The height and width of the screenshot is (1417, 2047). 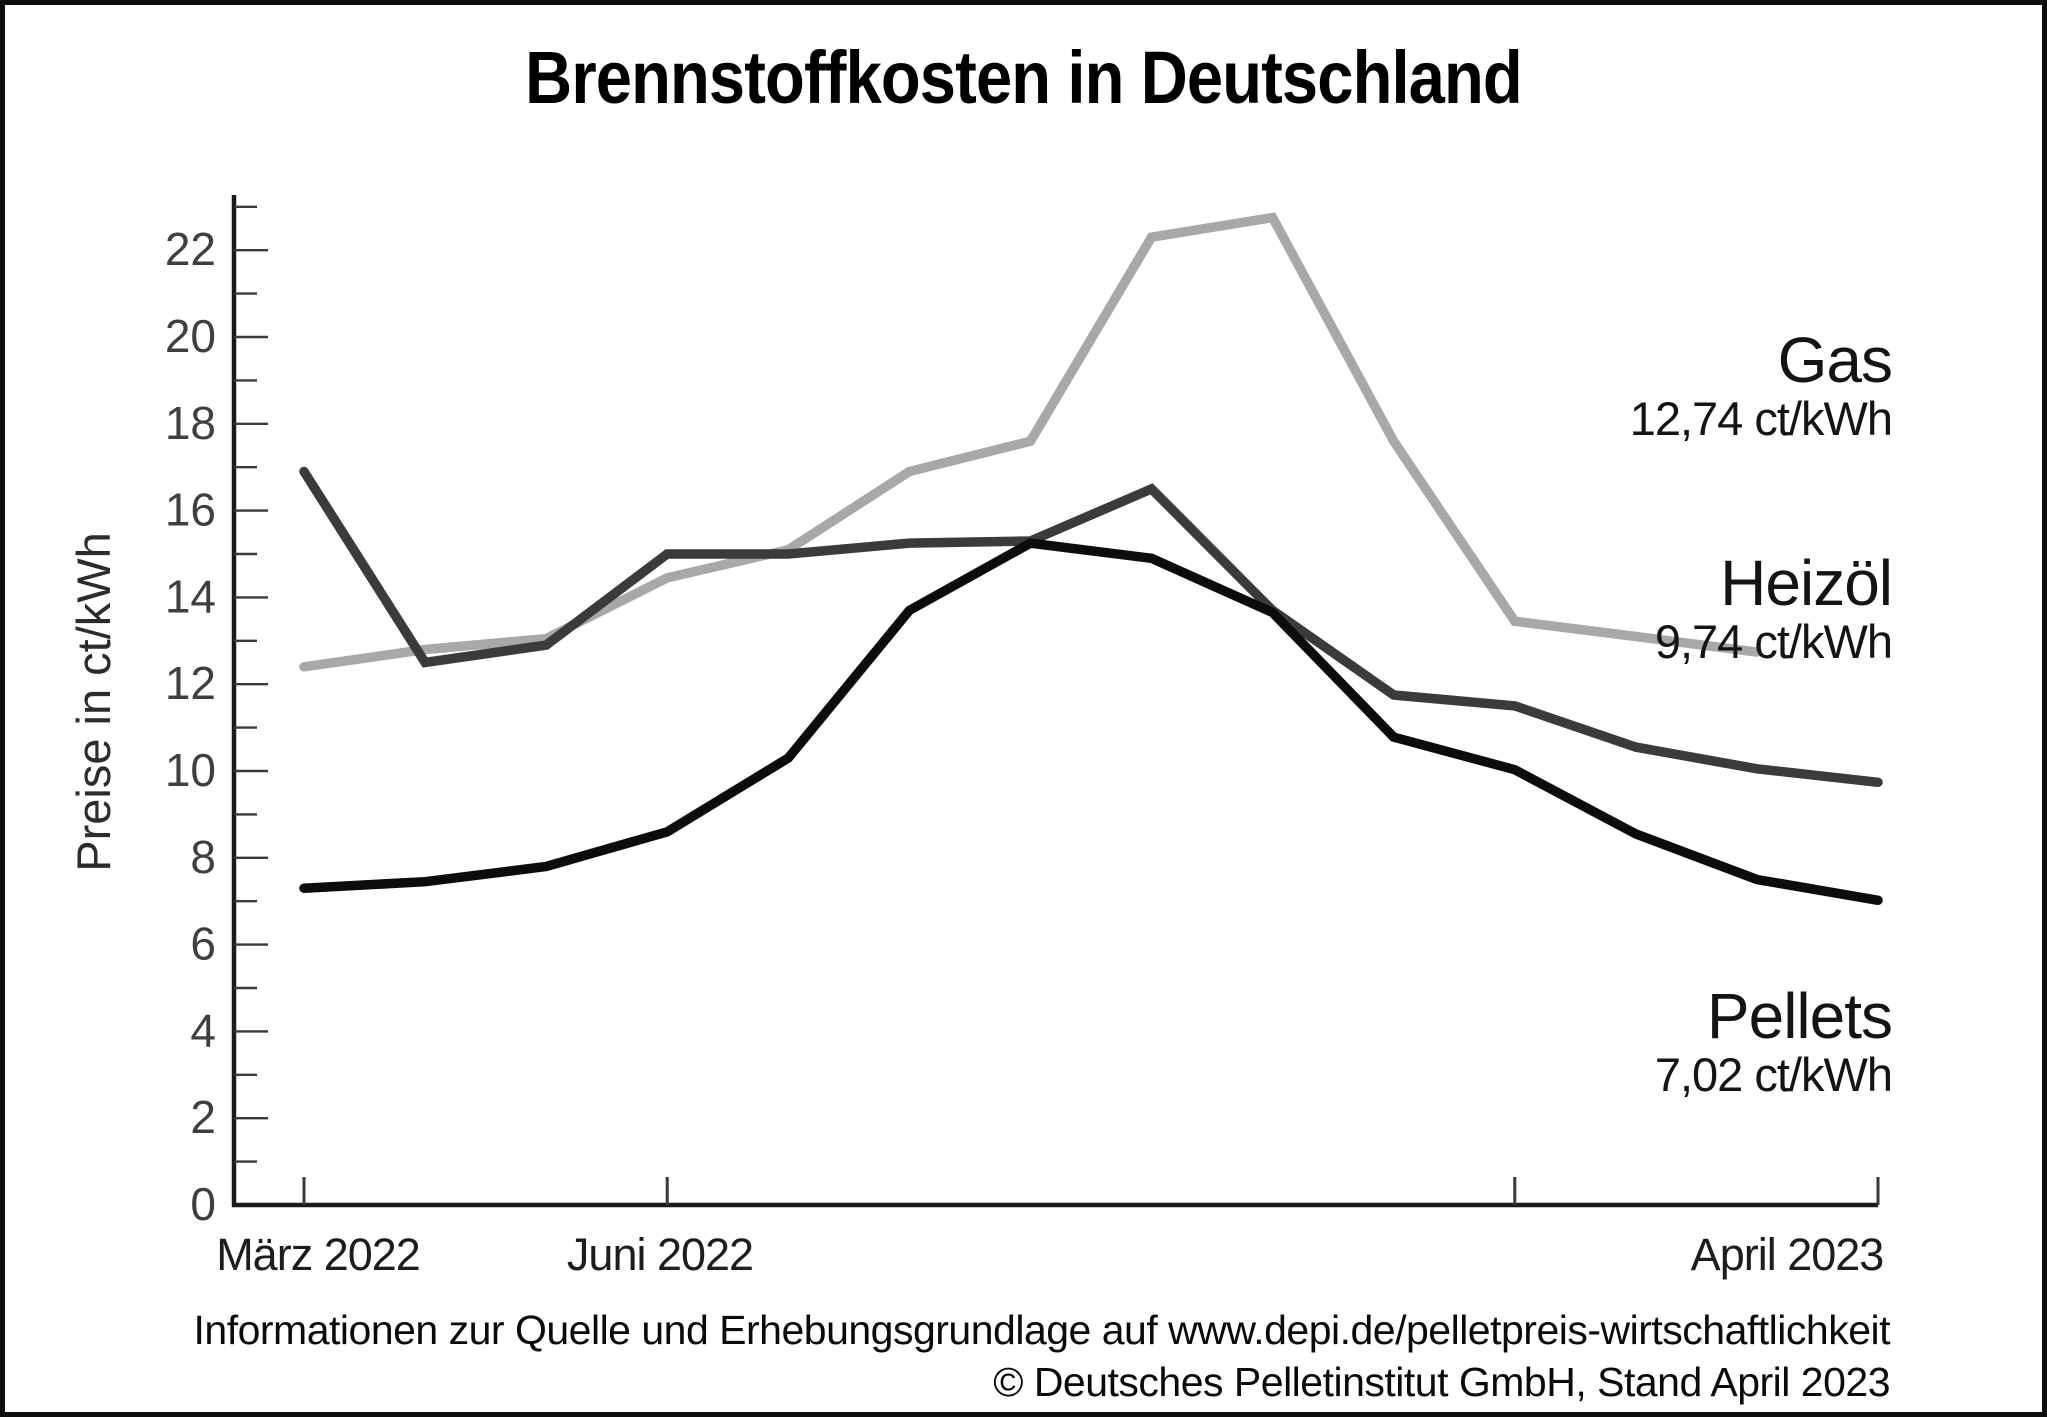 I want to click on y-tick-label-8: 8, so click(x=203, y=857).